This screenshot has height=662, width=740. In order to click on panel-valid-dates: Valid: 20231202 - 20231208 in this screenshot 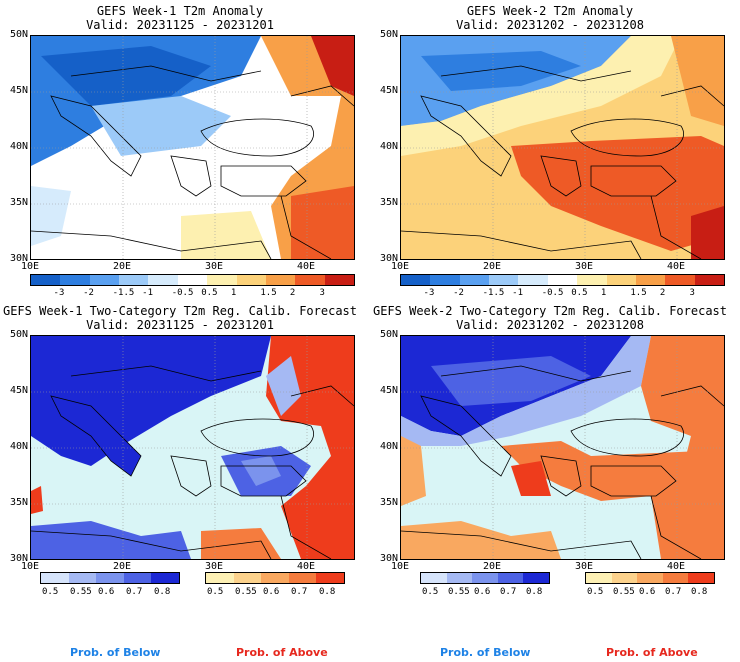, I will do `click(550, 325)`.